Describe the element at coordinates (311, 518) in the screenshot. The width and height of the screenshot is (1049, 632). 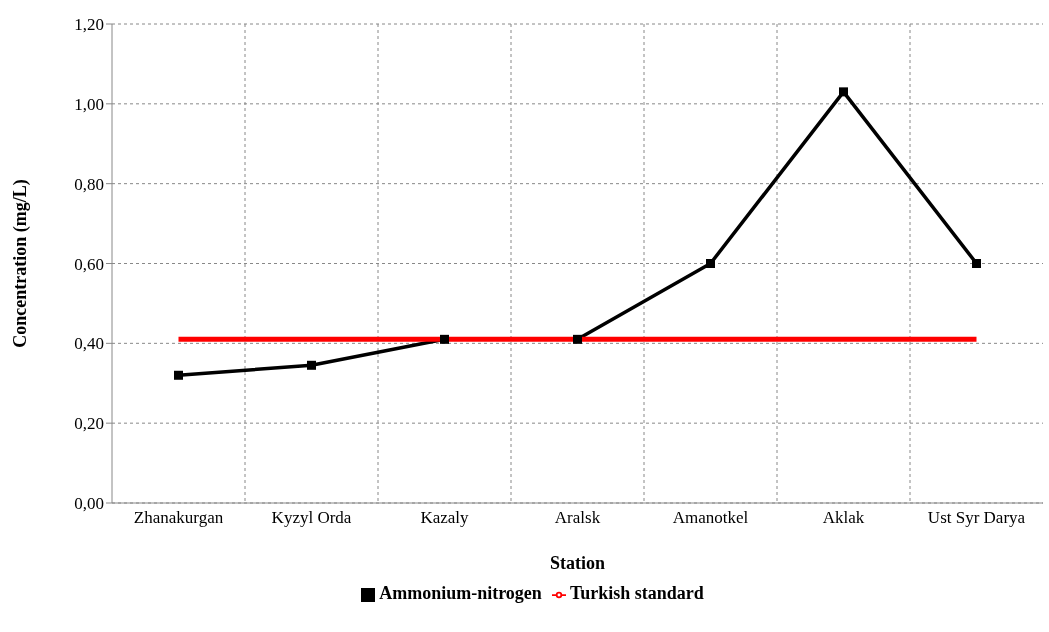
I see `x-tick-label: Kyzyl Orda` at that location.